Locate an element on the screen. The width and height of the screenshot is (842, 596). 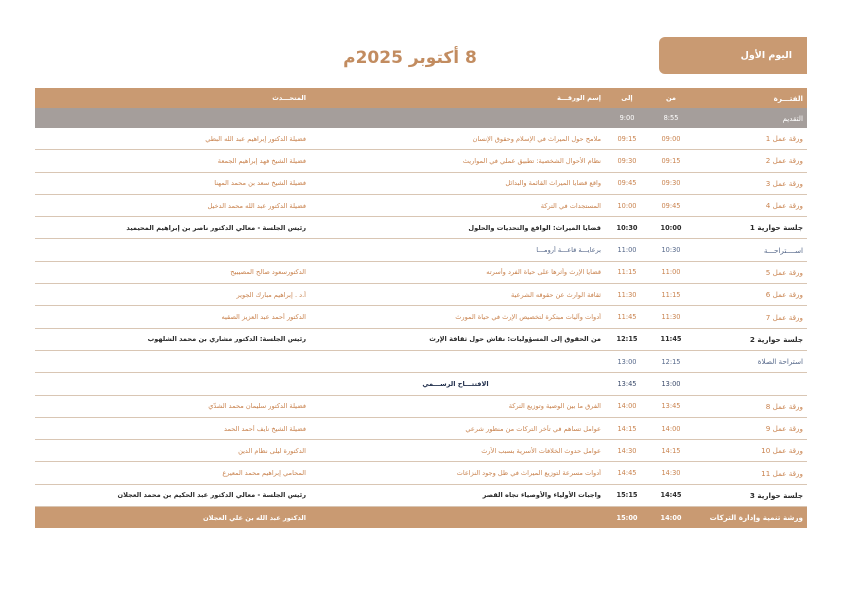
page-title: 8 أكتوبر 2025م is located at coordinates (410, 58).